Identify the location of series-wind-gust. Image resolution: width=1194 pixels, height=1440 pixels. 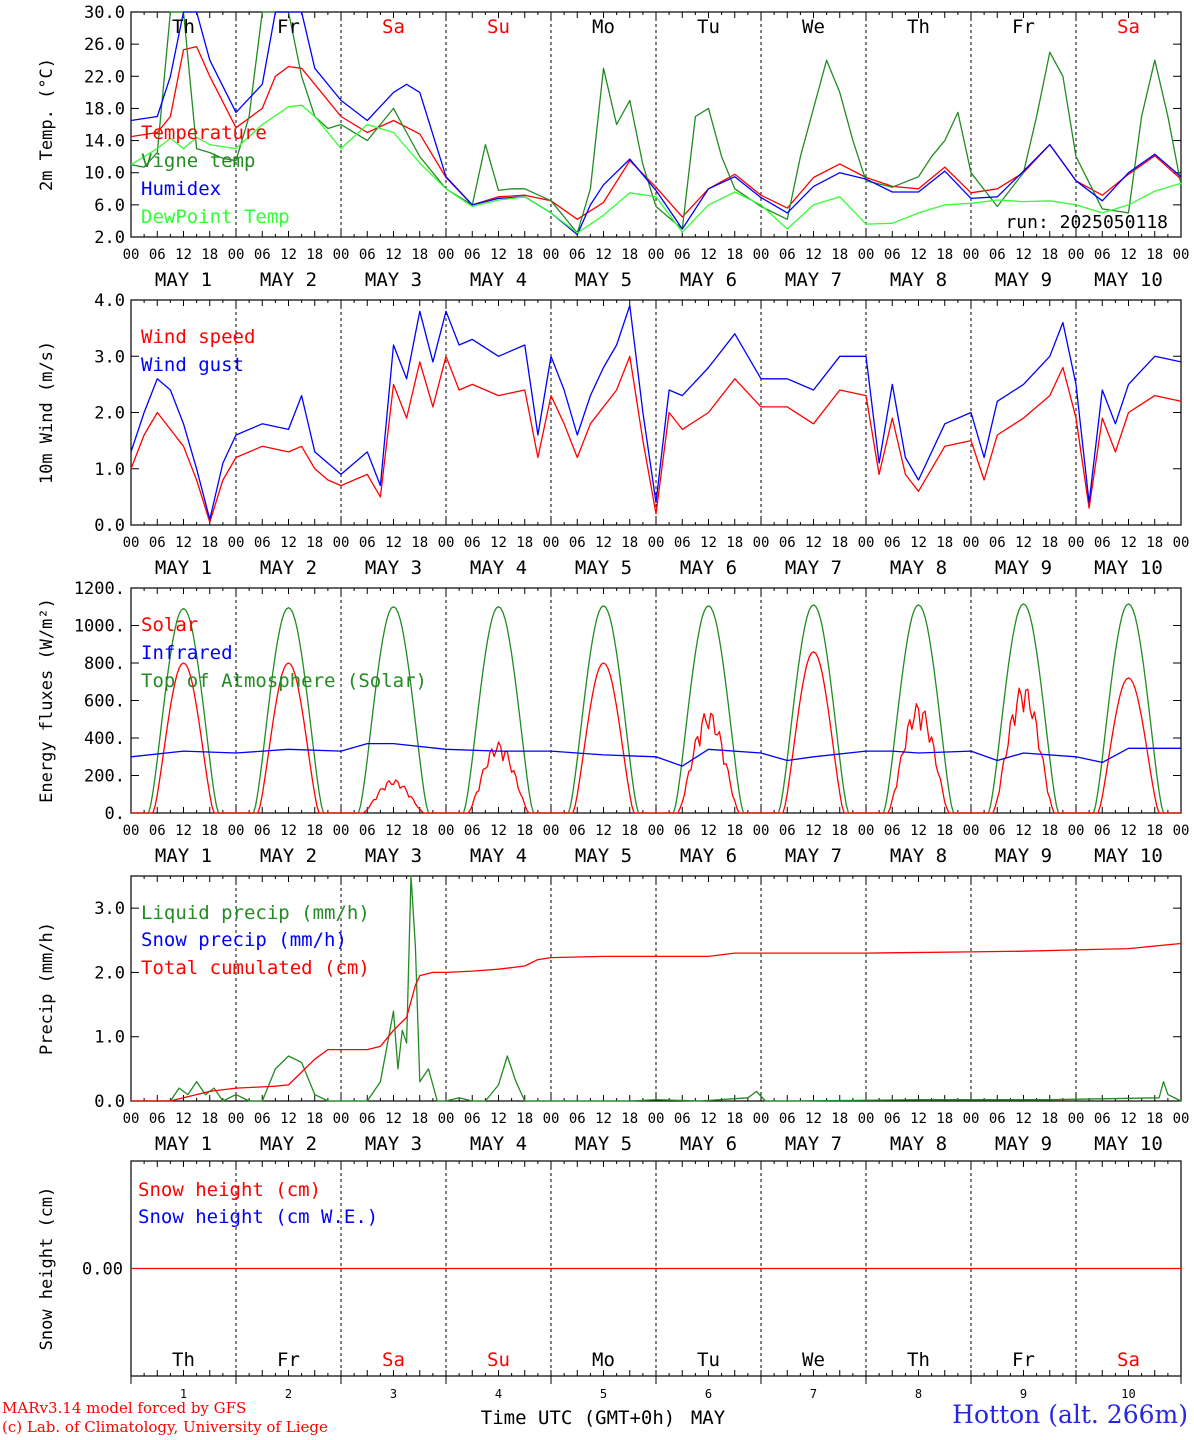
(656, 412).